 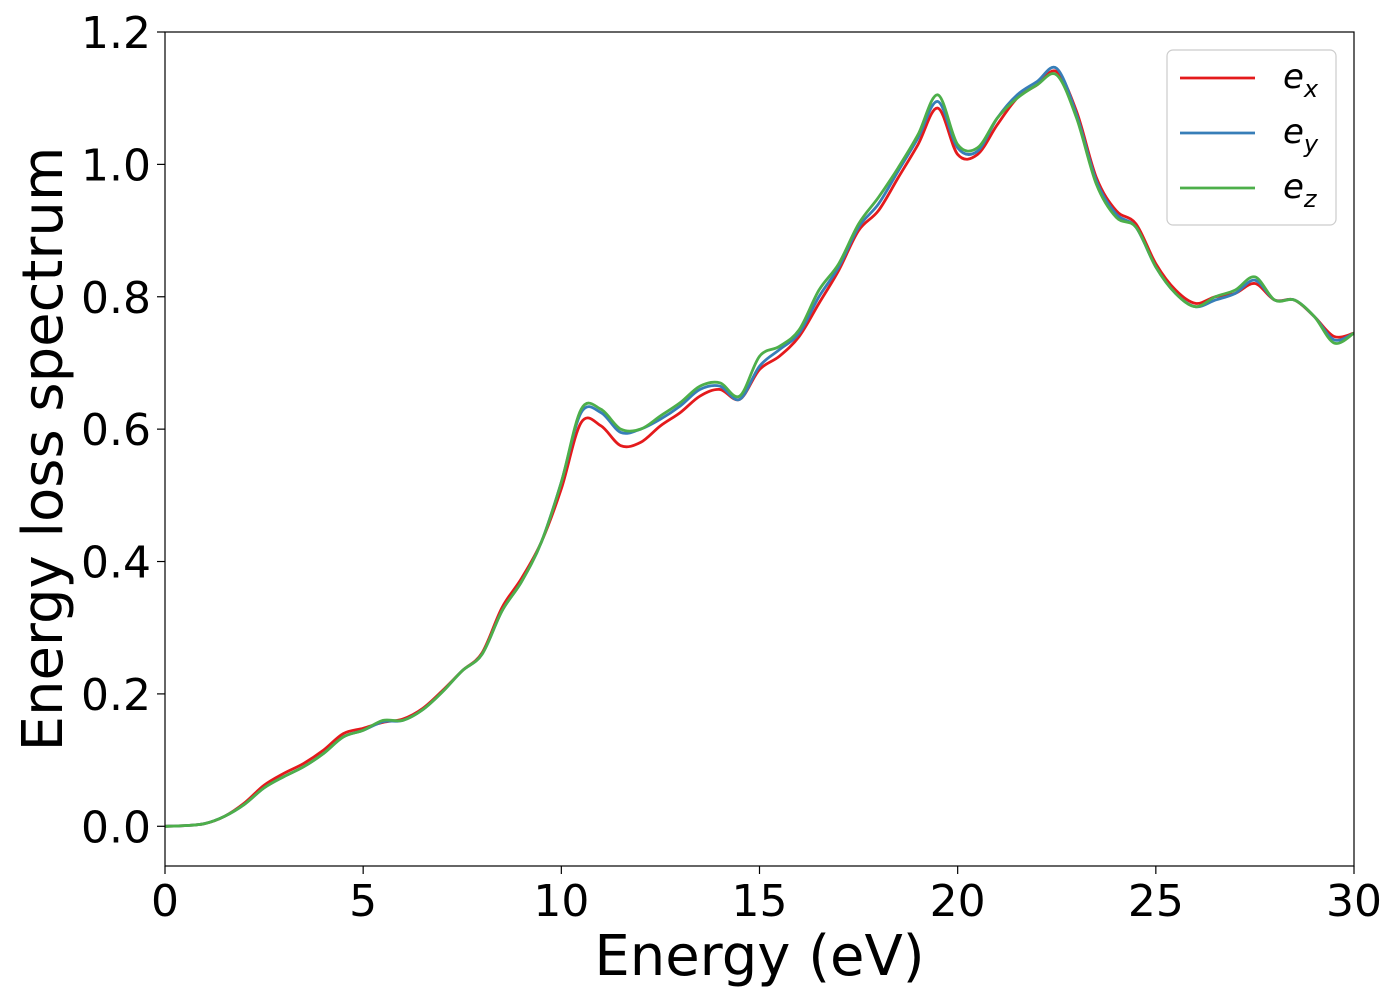 I want to click on y-tick-label: 0.6, so click(x=116, y=430).